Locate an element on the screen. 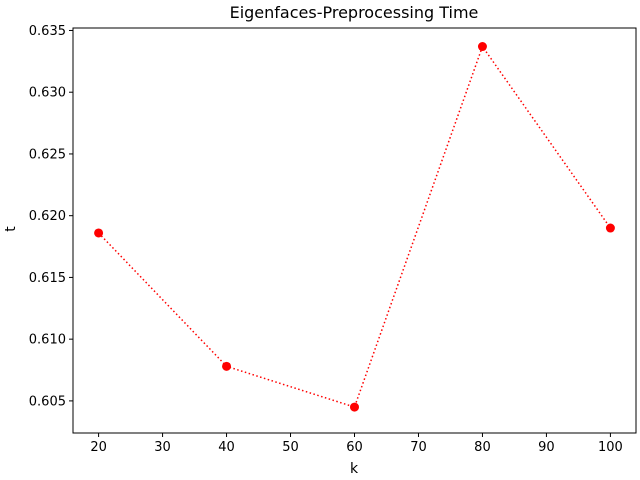 The image size is (640, 480). x-tick-label: 50 is located at coordinates (290, 447).